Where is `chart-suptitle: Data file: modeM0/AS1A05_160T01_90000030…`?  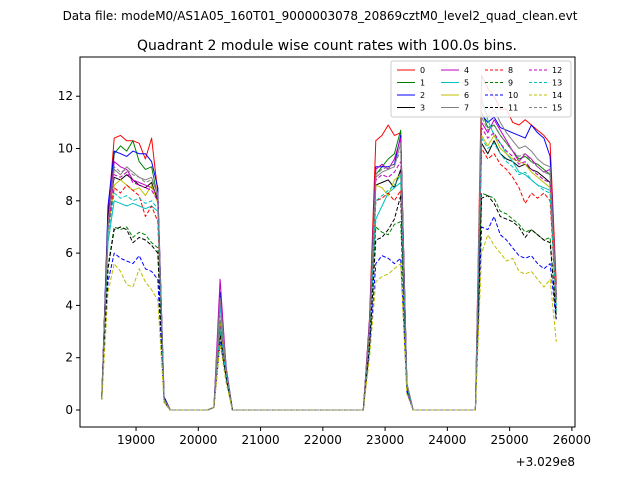
chart-suptitle: Data file: modeM0/AS1A05_160T01_90000030… is located at coordinates (320, 16).